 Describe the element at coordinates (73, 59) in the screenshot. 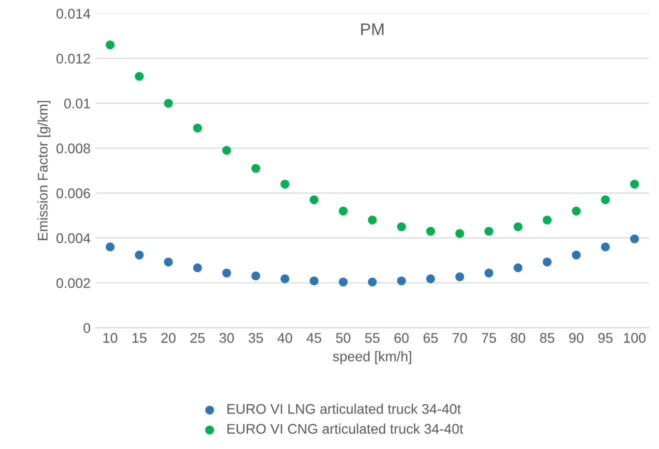

I see `y-tick-label: 0.012` at that location.